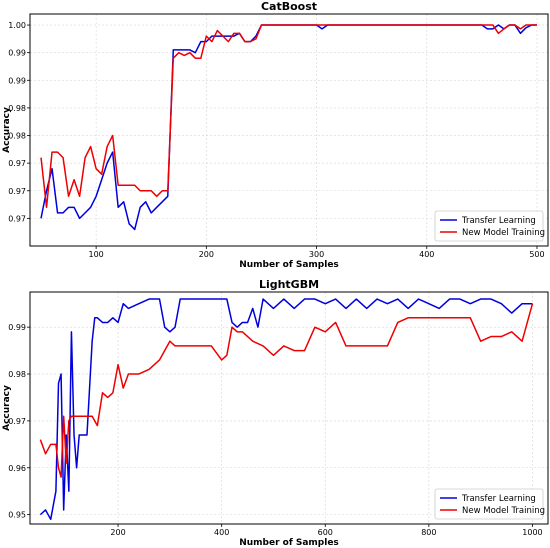  I want to click on chart-title: LightGBM, so click(289, 284).